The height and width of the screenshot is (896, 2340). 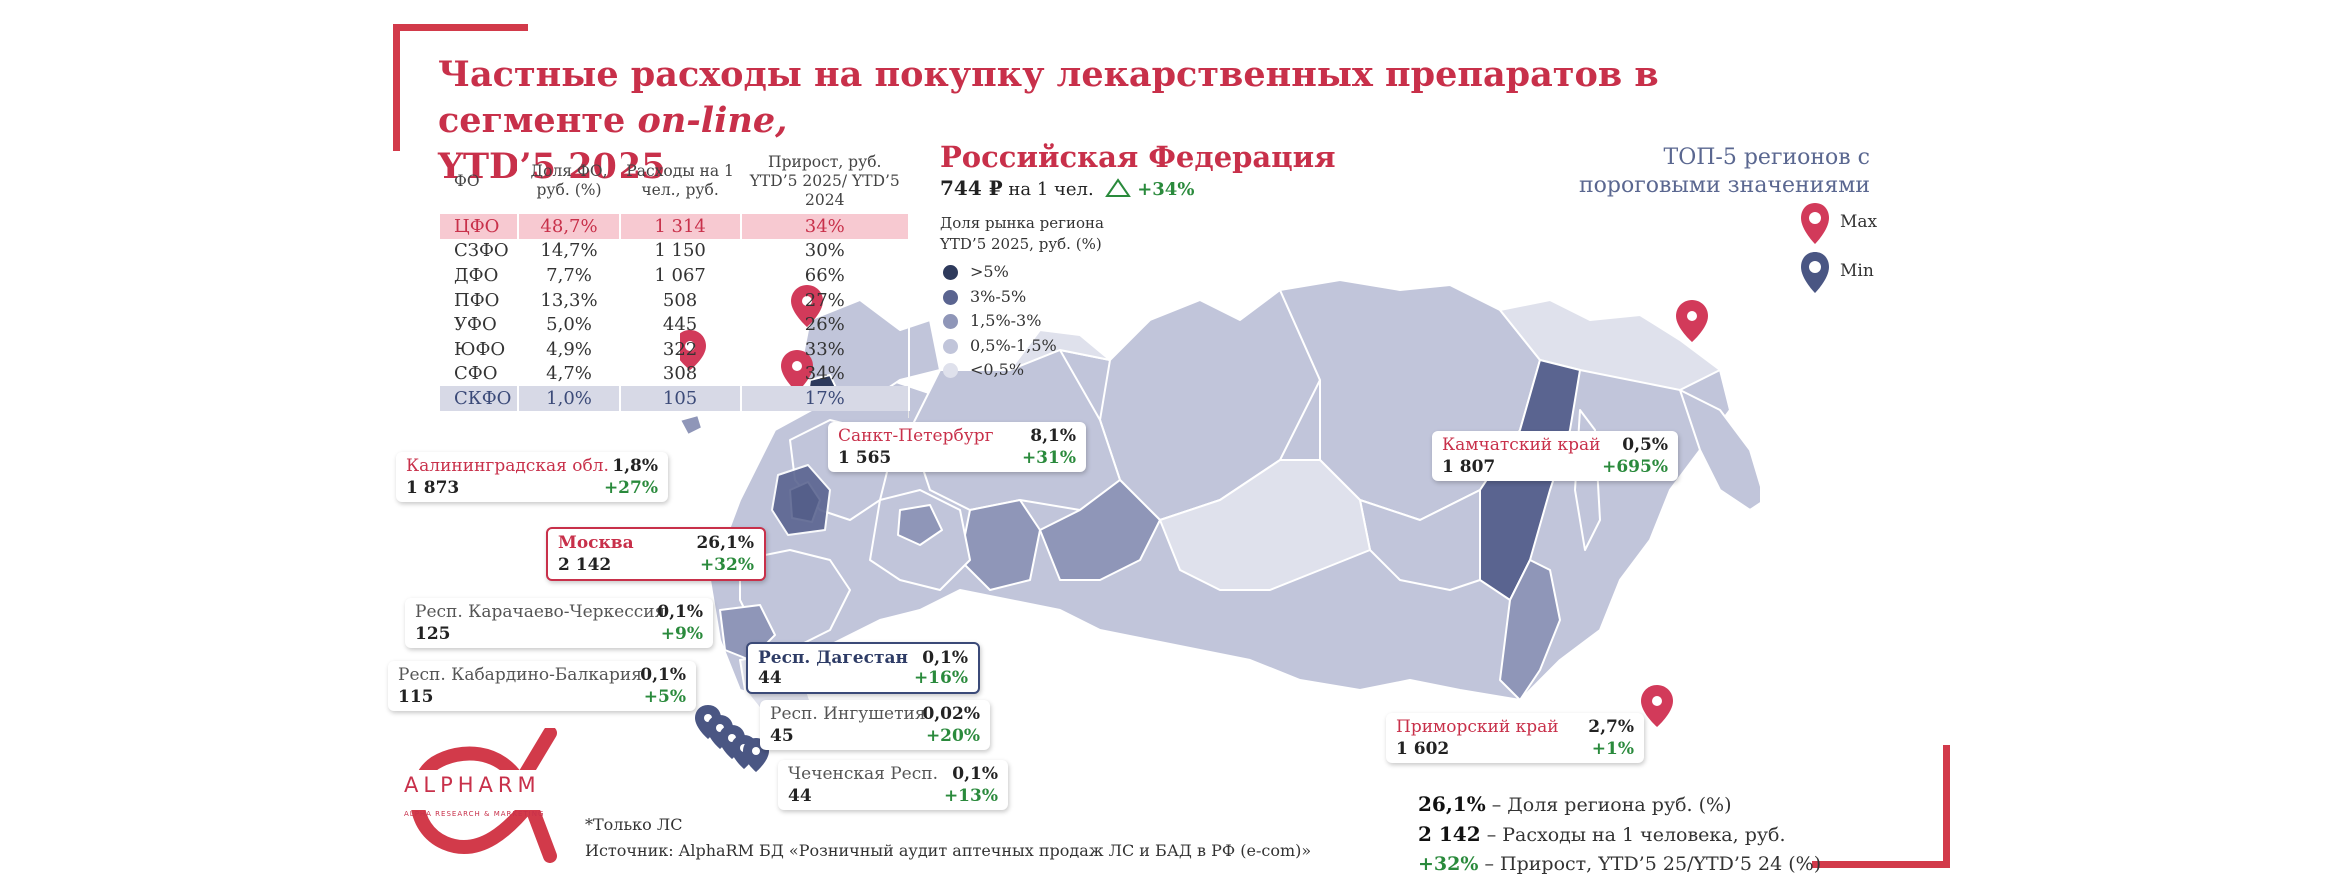 What do you see at coordinates (569, 374) in the screenshot?
I see `table-cell: 4,7%` at bounding box center [569, 374].